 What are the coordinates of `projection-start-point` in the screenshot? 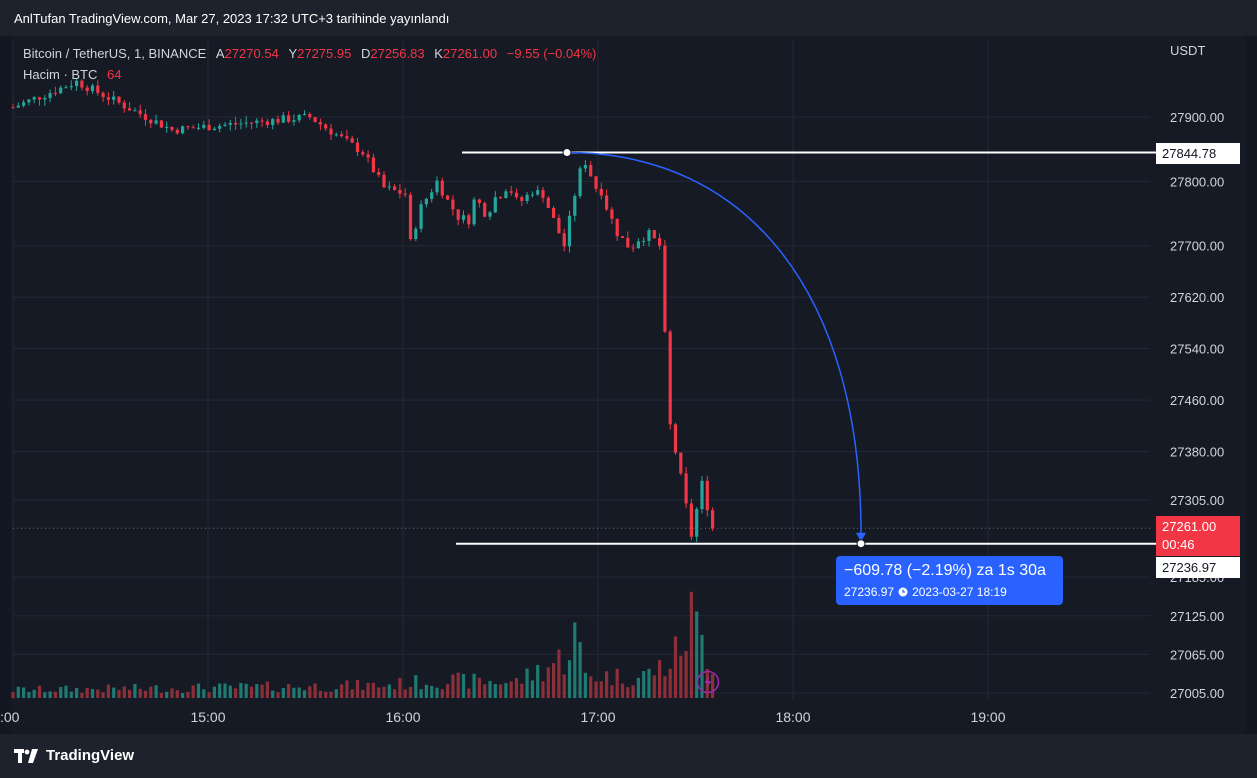 It's located at (567, 153).